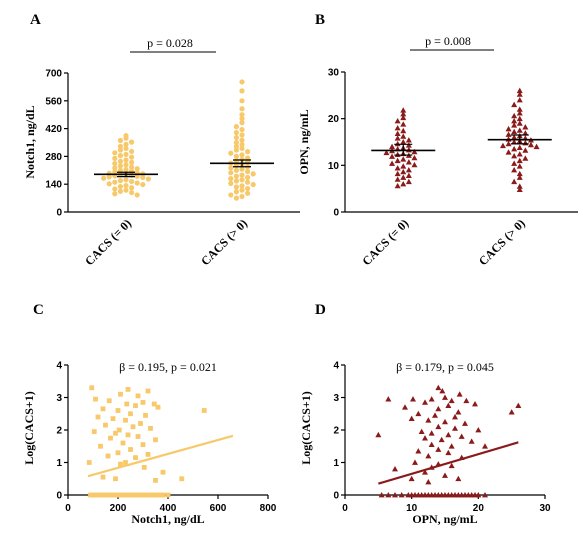  What do you see at coordinates (53, 74) in the screenshot?
I see `y-tick-label: 700` at bounding box center [53, 74].